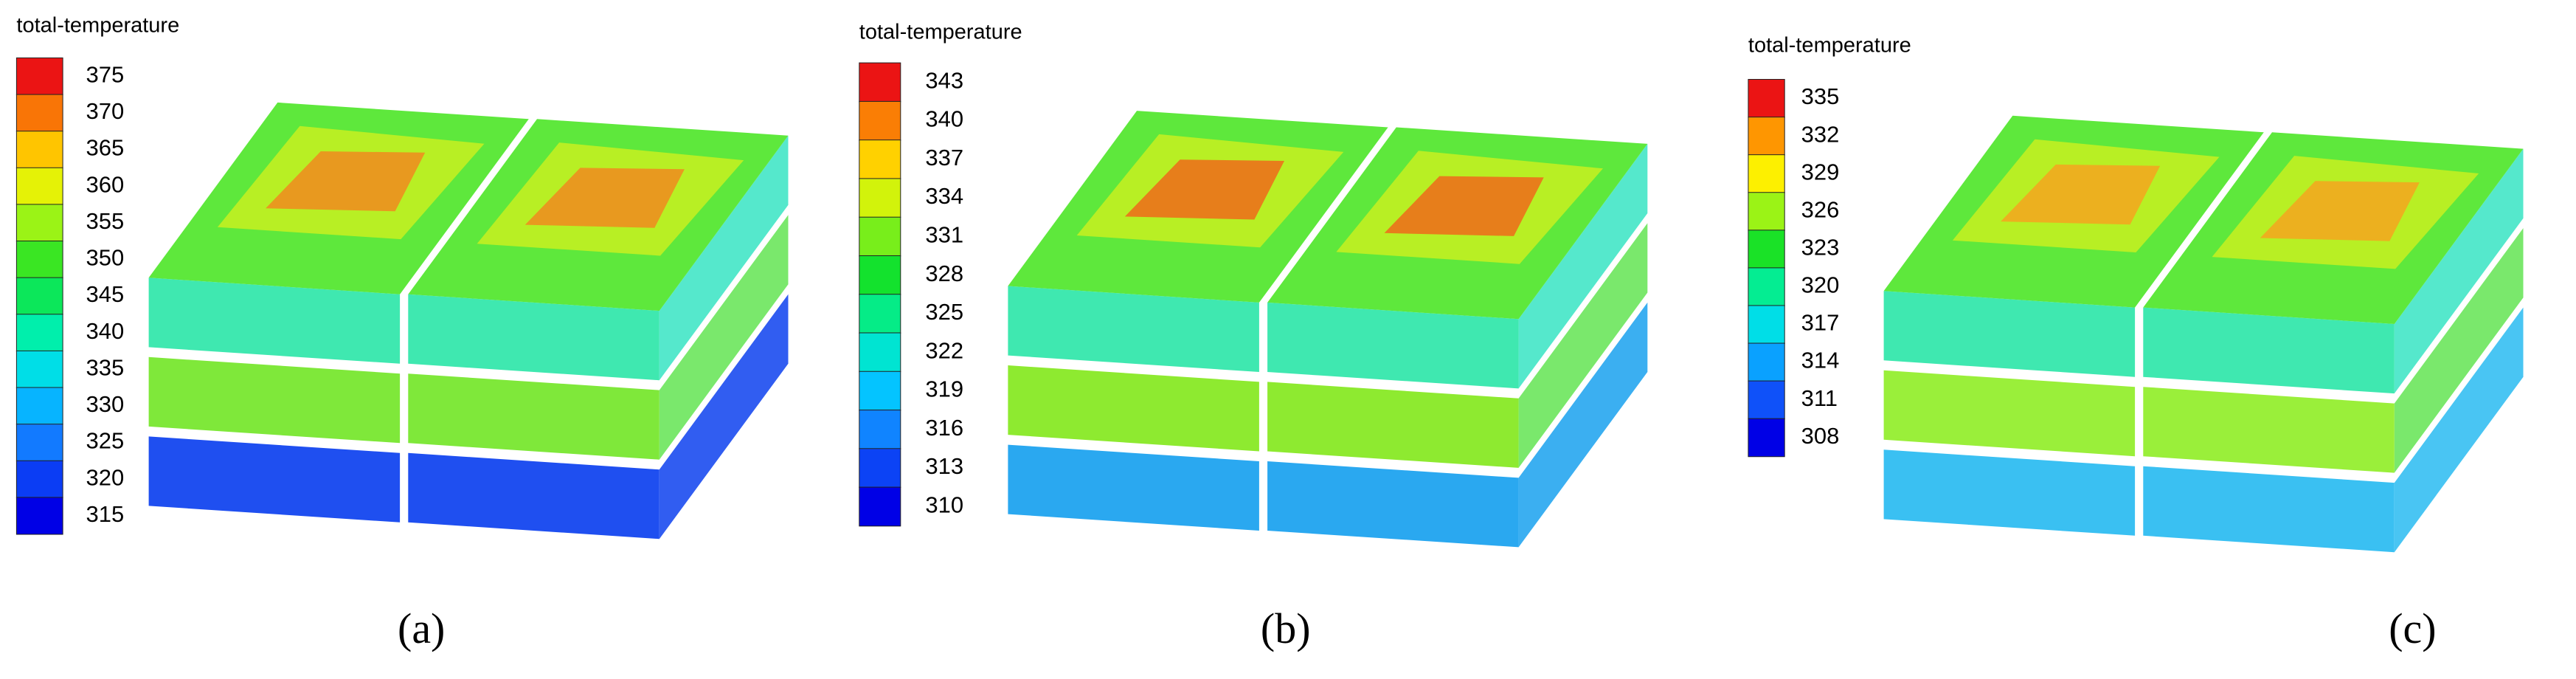  Describe the element at coordinates (1820, 323) in the screenshot. I see `legend-label: 317` at that location.